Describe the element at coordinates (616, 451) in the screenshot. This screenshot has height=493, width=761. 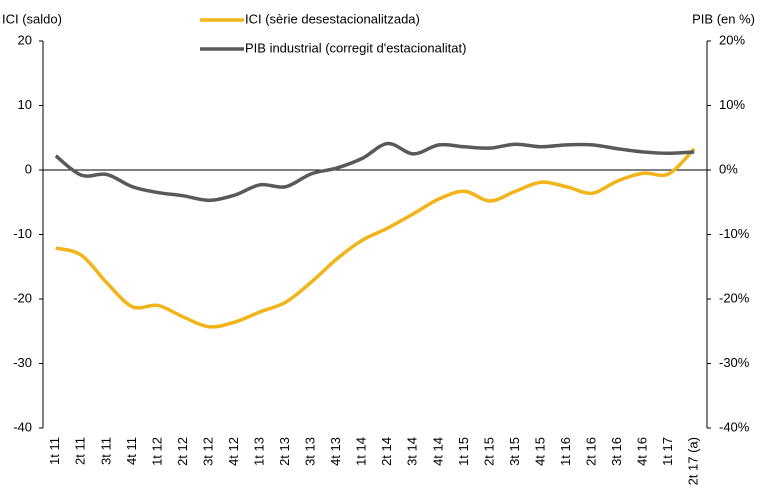
I see `x-tick-label: 3t 16` at that location.